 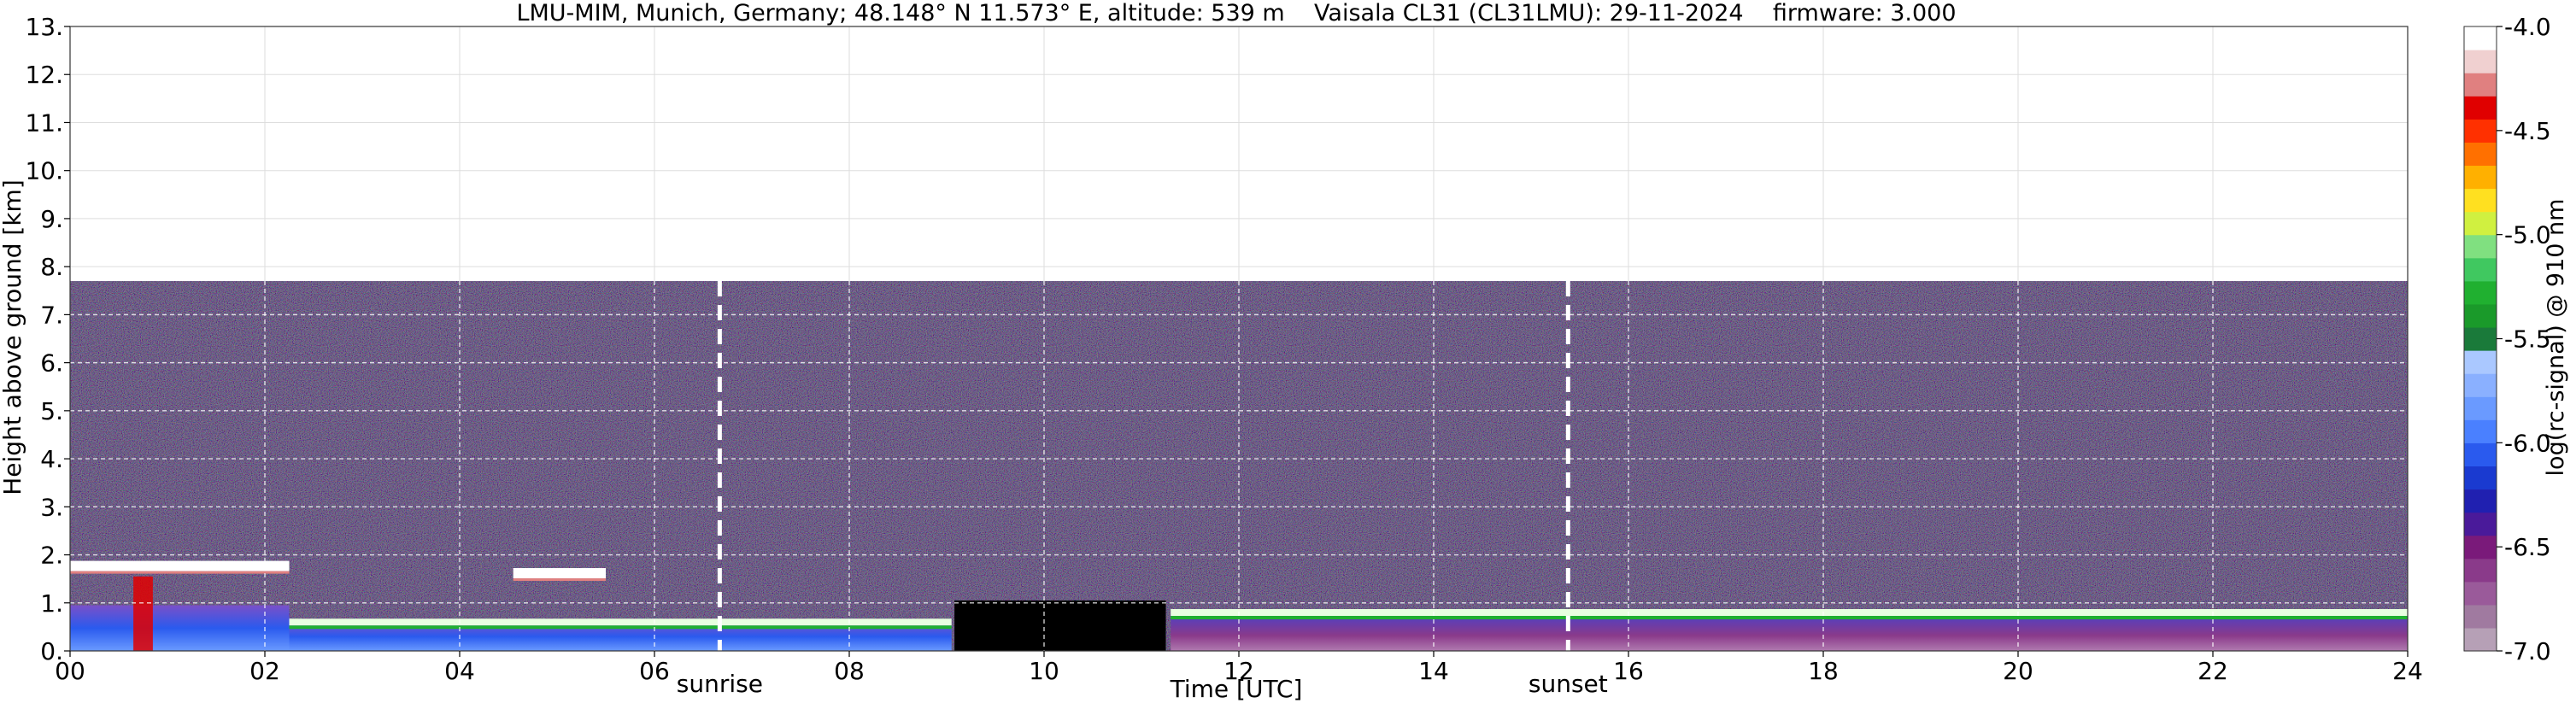 What do you see at coordinates (1236, 689) in the screenshot?
I see `x-axis-label: Time [UTC]` at bounding box center [1236, 689].